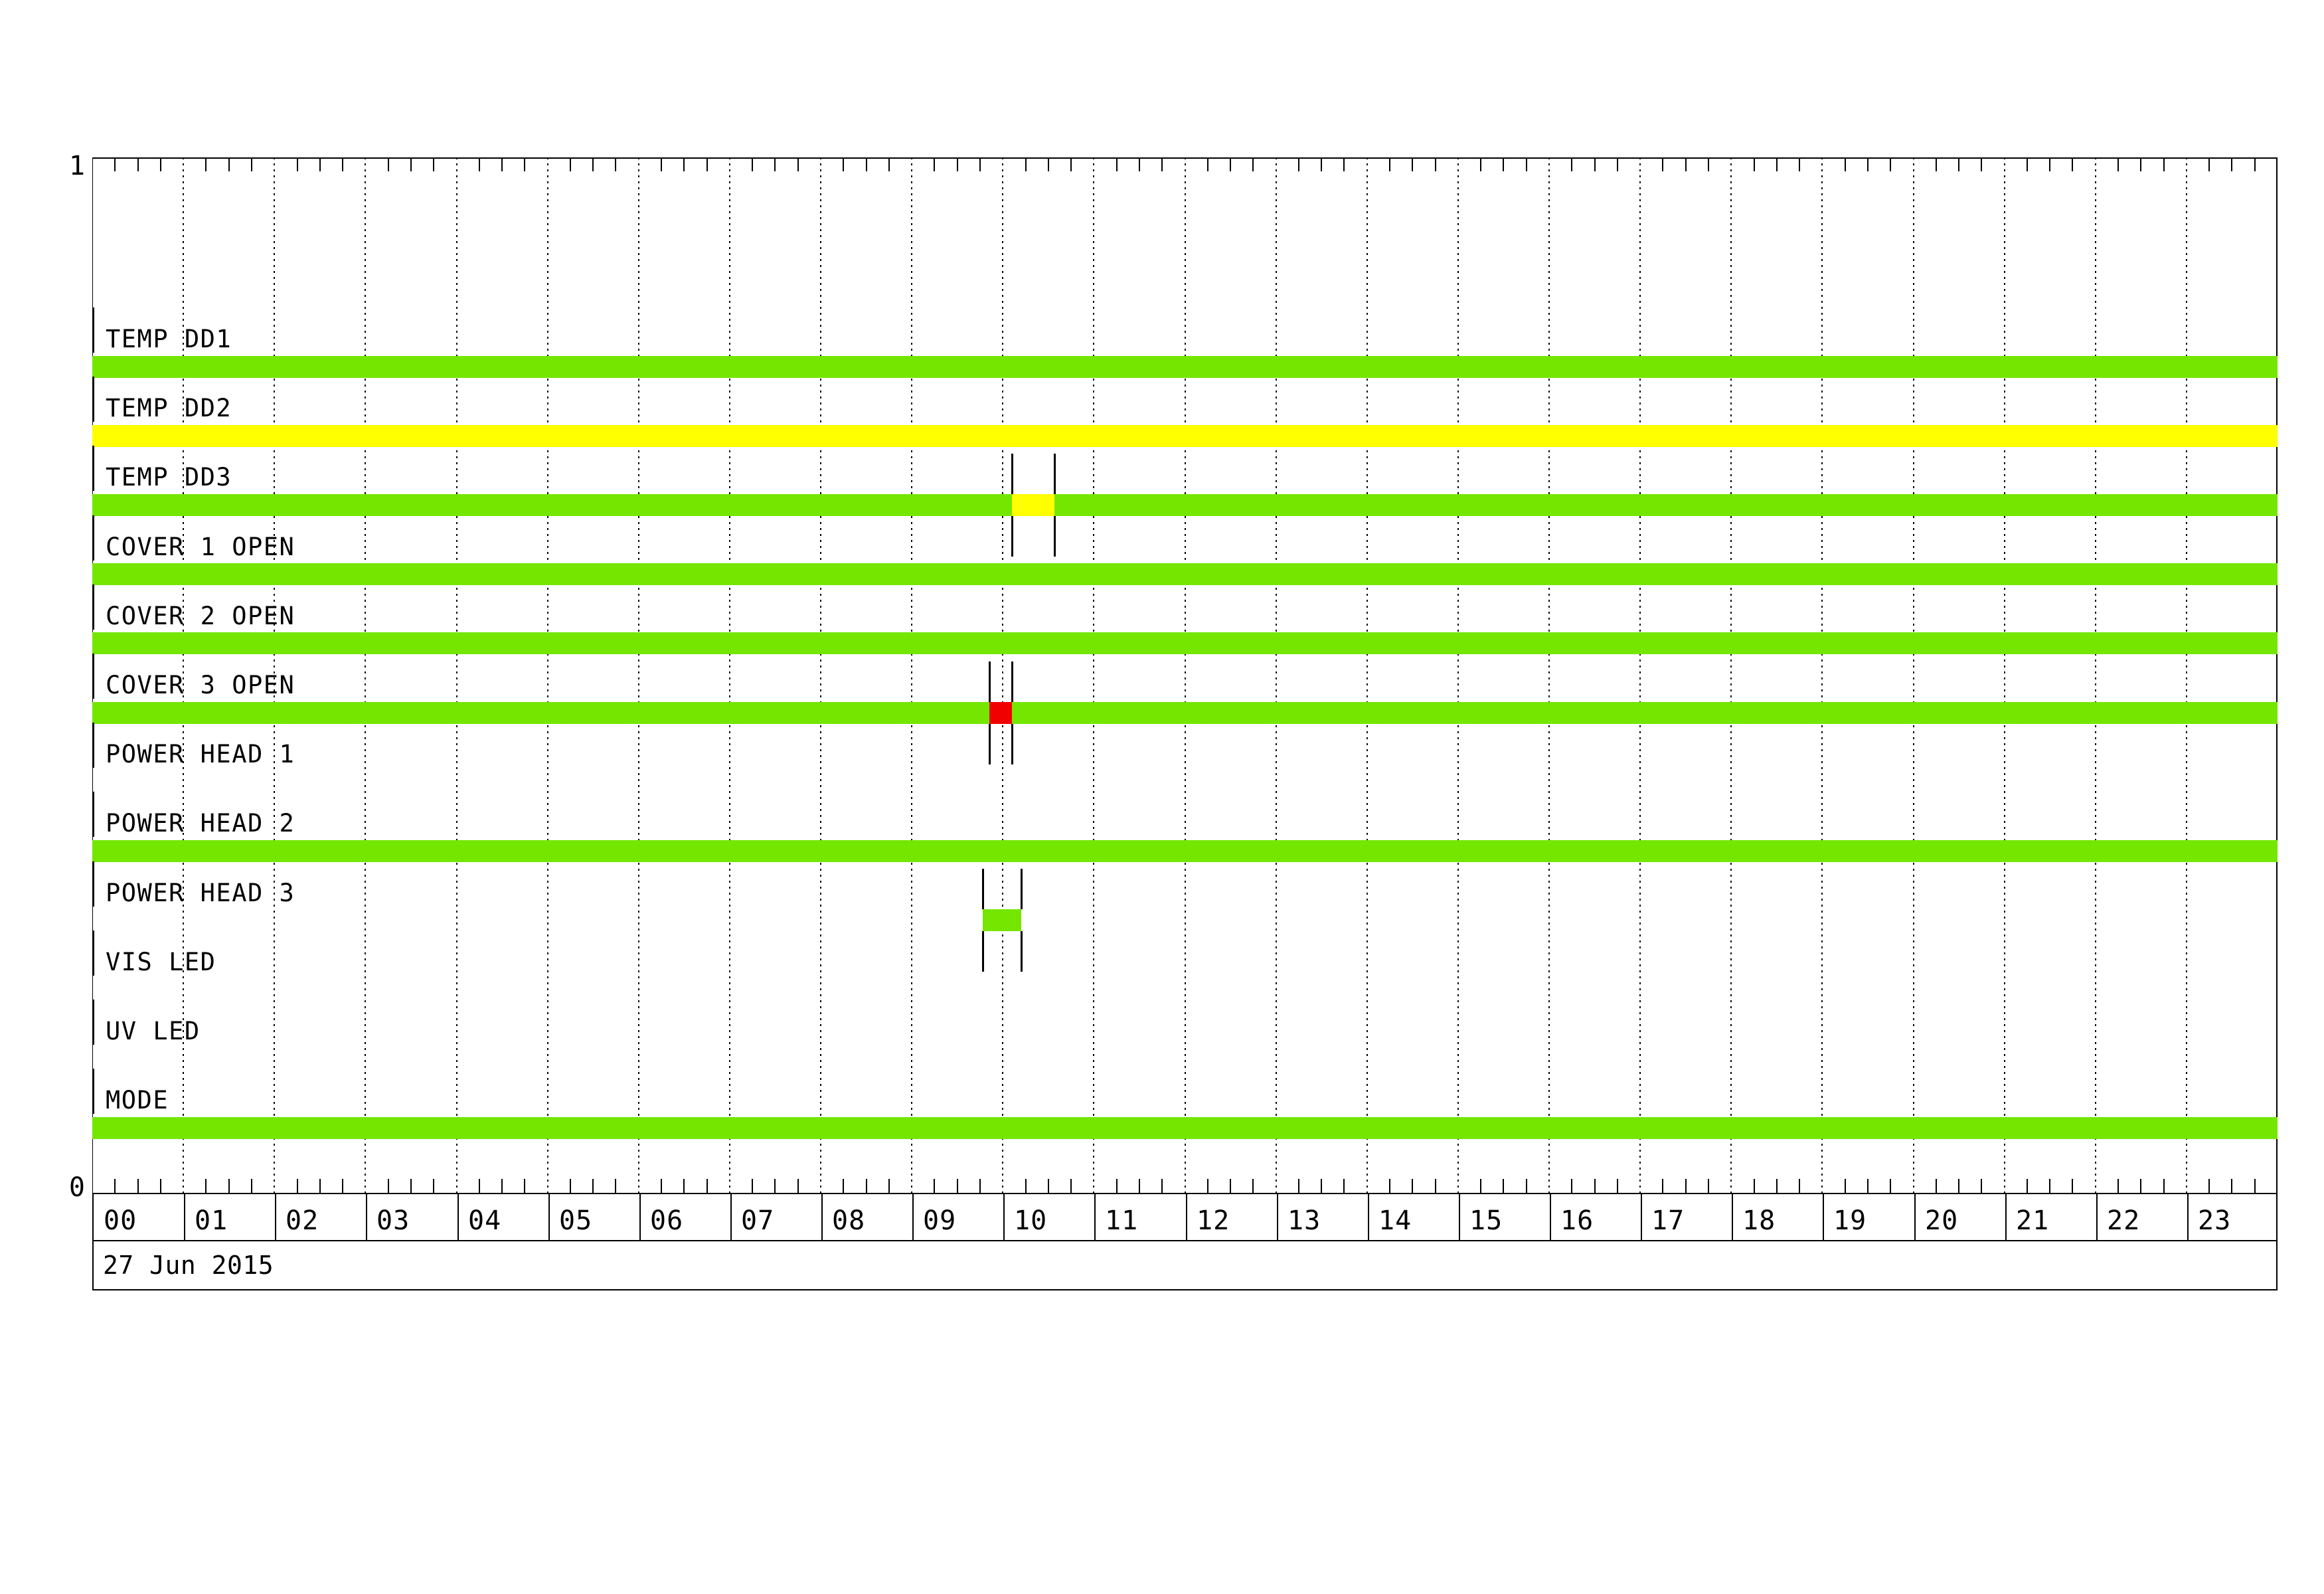 The height and width of the screenshot is (1594, 2324). Describe the element at coordinates (940, 1220) in the screenshot. I see `hour-label: 09` at that location.